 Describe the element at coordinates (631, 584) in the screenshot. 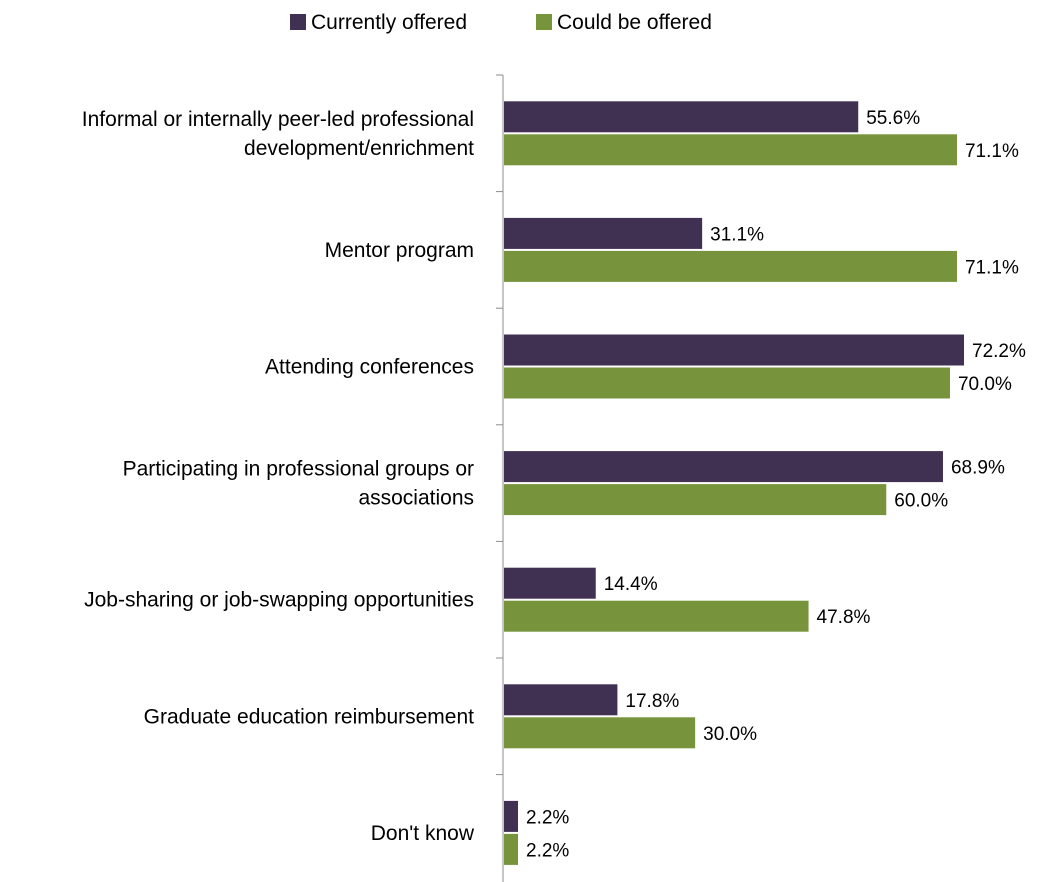

I see `value-label-currently-offered-4: 14.4%` at that location.